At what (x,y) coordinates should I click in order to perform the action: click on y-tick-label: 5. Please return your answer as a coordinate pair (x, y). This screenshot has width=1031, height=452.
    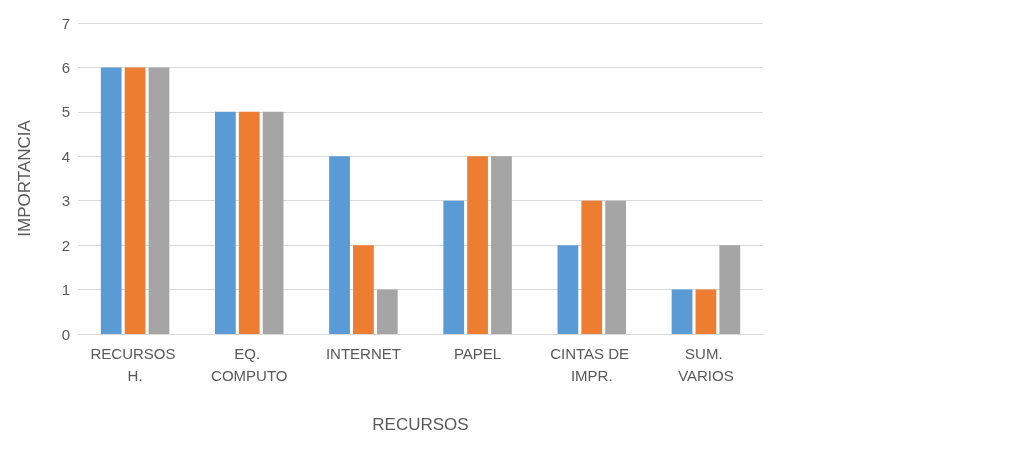
    Looking at the image, I should click on (65, 112).